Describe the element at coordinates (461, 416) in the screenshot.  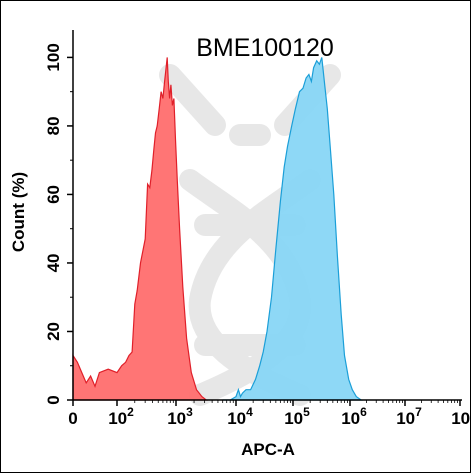
I see `x-tick-label: 10⁸` at that location.